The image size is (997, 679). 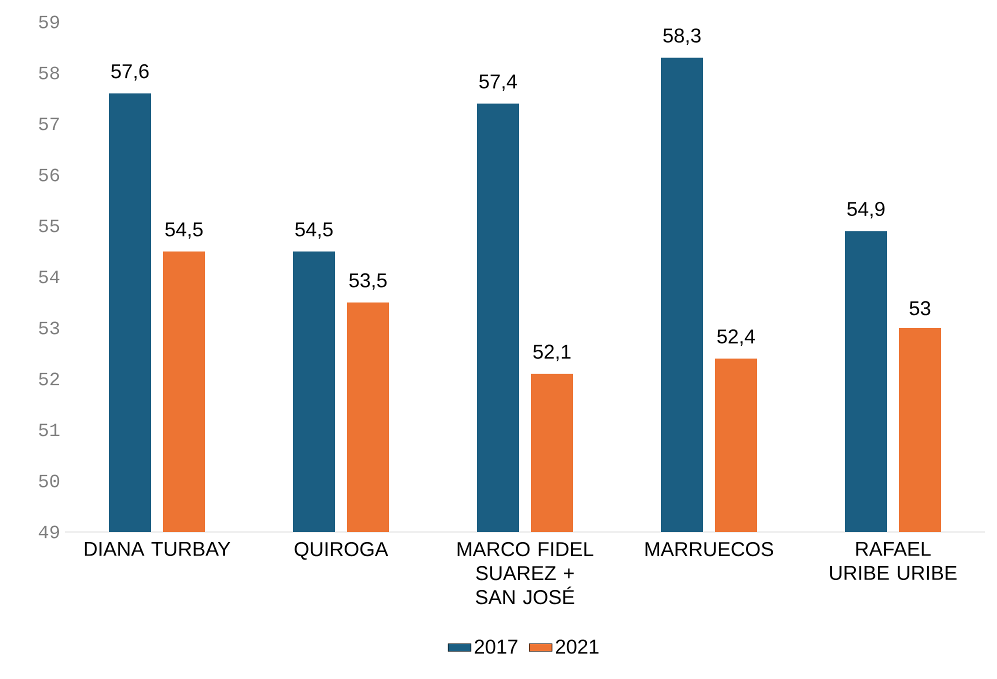 What do you see at coordinates (498, 82) in the screenshot?
I see `data-label: 57,4` at bounding box center [498, 82].